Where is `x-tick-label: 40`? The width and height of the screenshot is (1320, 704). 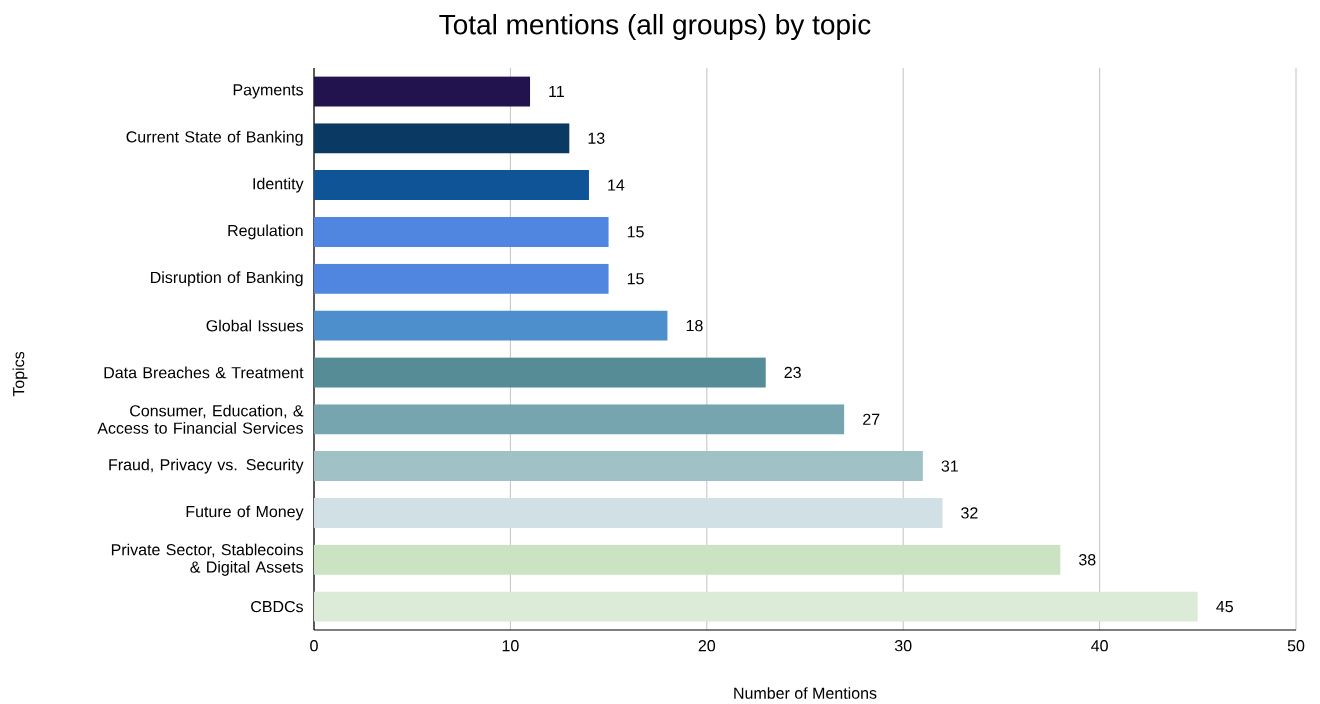 x-tick-label: 40 is located at coordinates (1099, 646).